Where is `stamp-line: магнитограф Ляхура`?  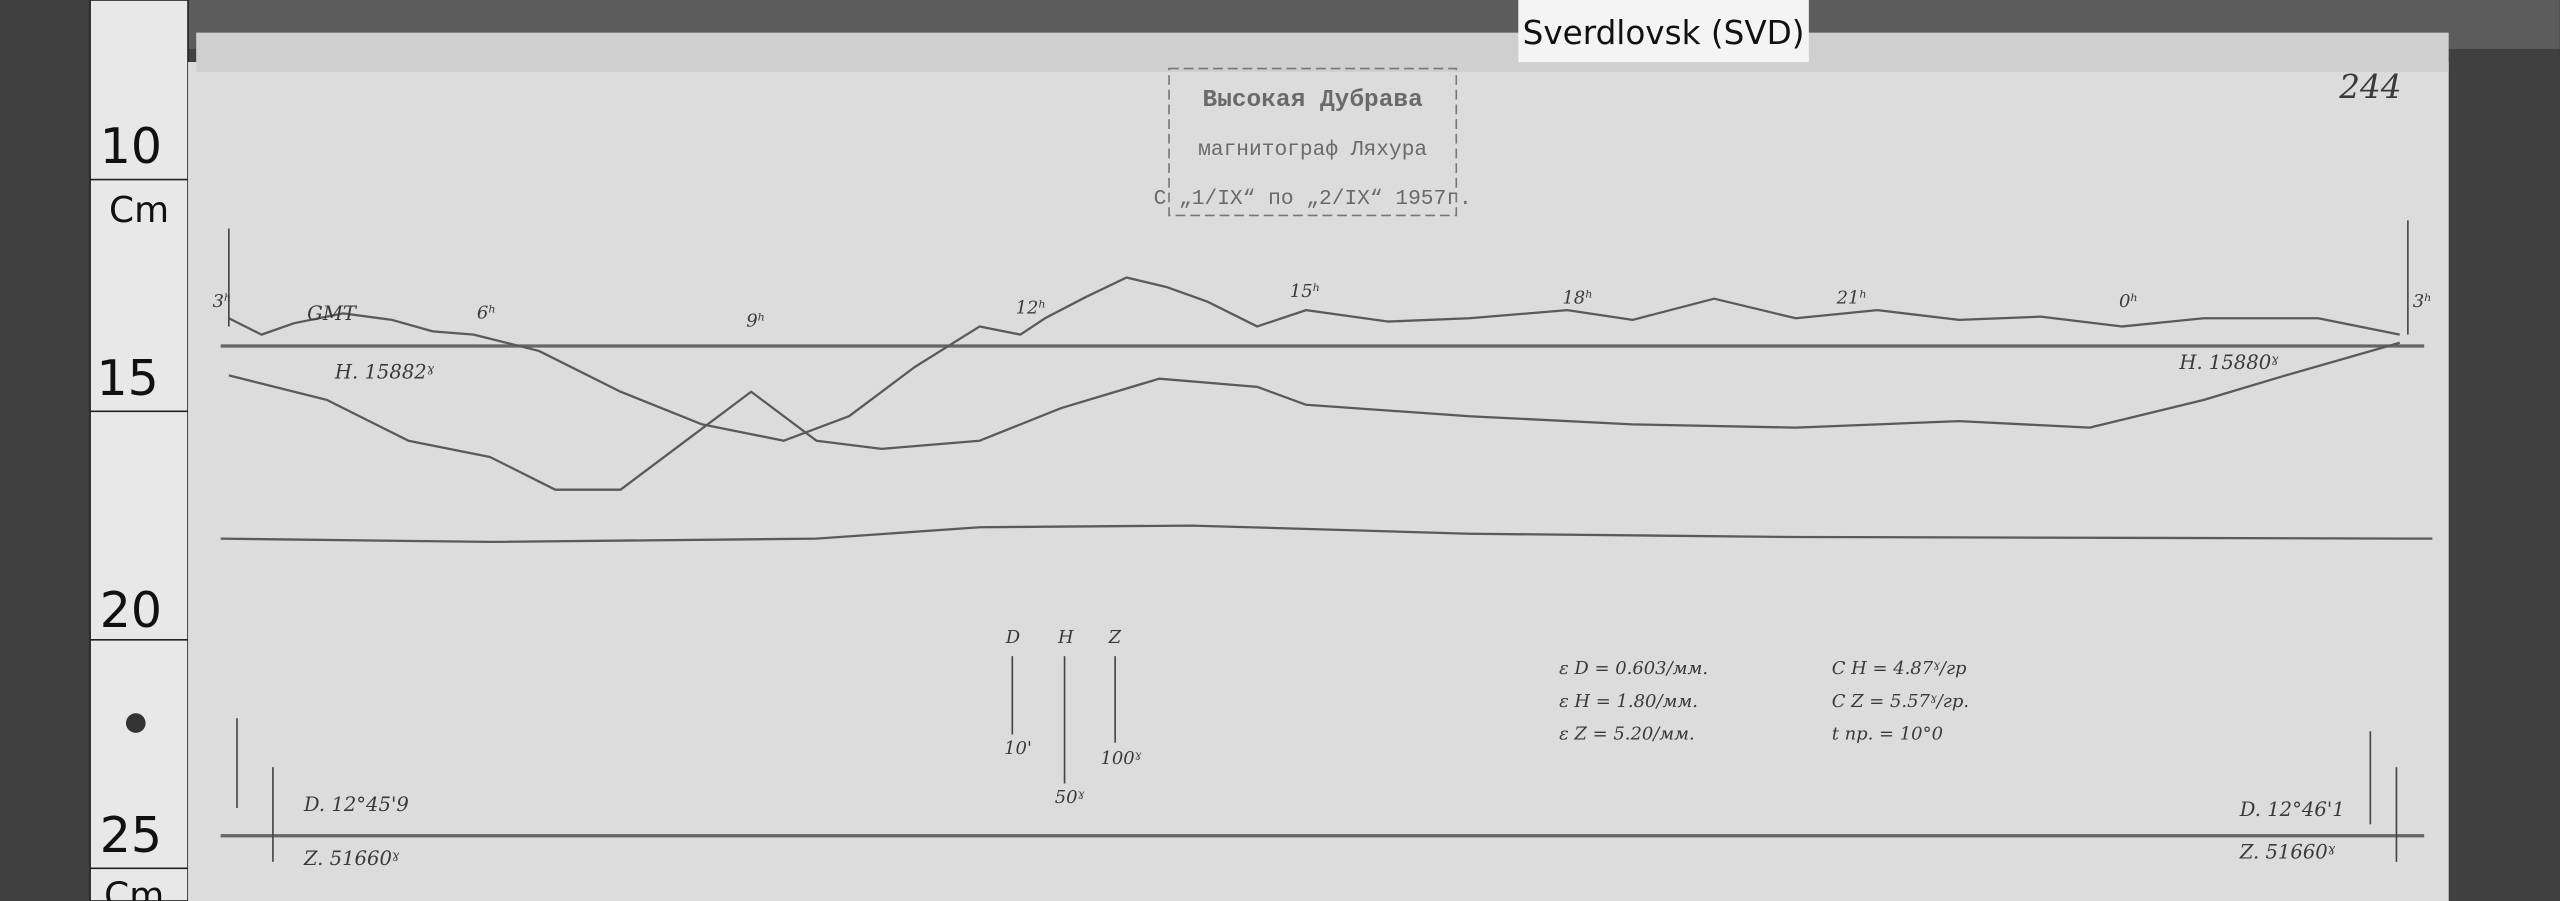
stamp-line: магнитограф Ляхура is located at coordinates (1312, 150).